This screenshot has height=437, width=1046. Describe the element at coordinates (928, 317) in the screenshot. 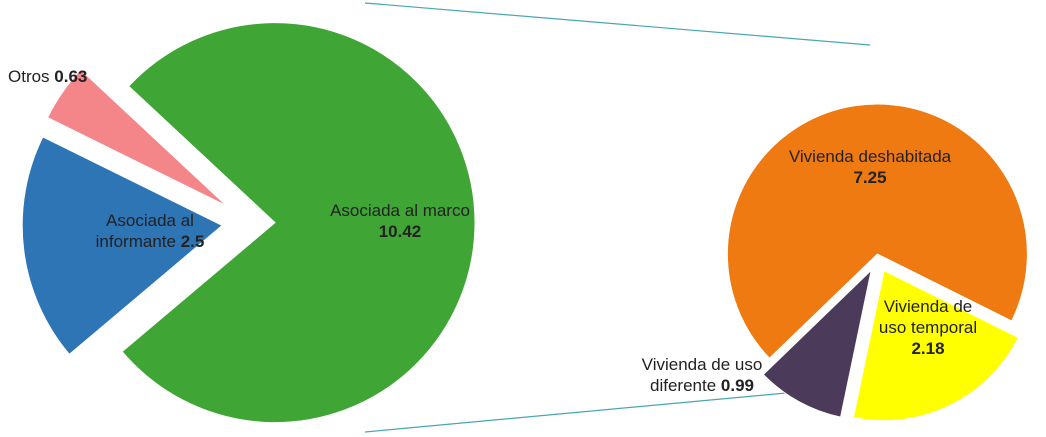

I see `slice-name: Vivienda de uso temporal` at that location.